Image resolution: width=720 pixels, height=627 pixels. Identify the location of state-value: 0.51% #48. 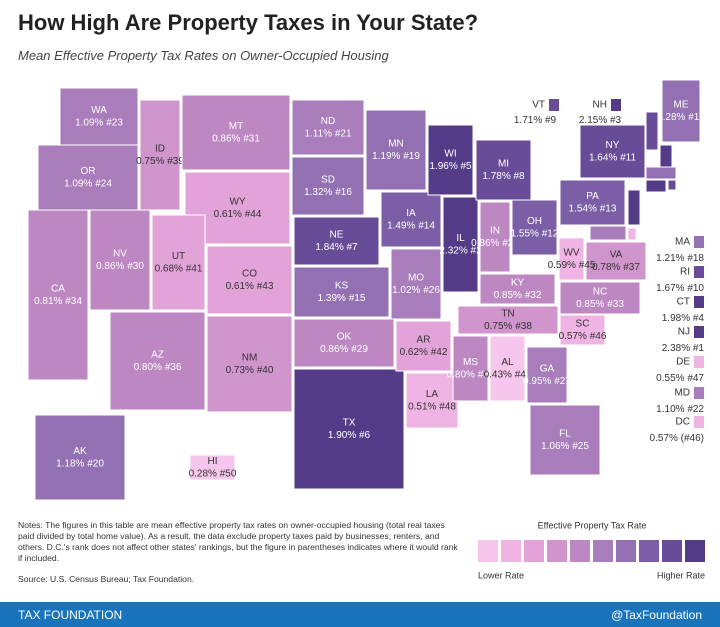
(432, 406).